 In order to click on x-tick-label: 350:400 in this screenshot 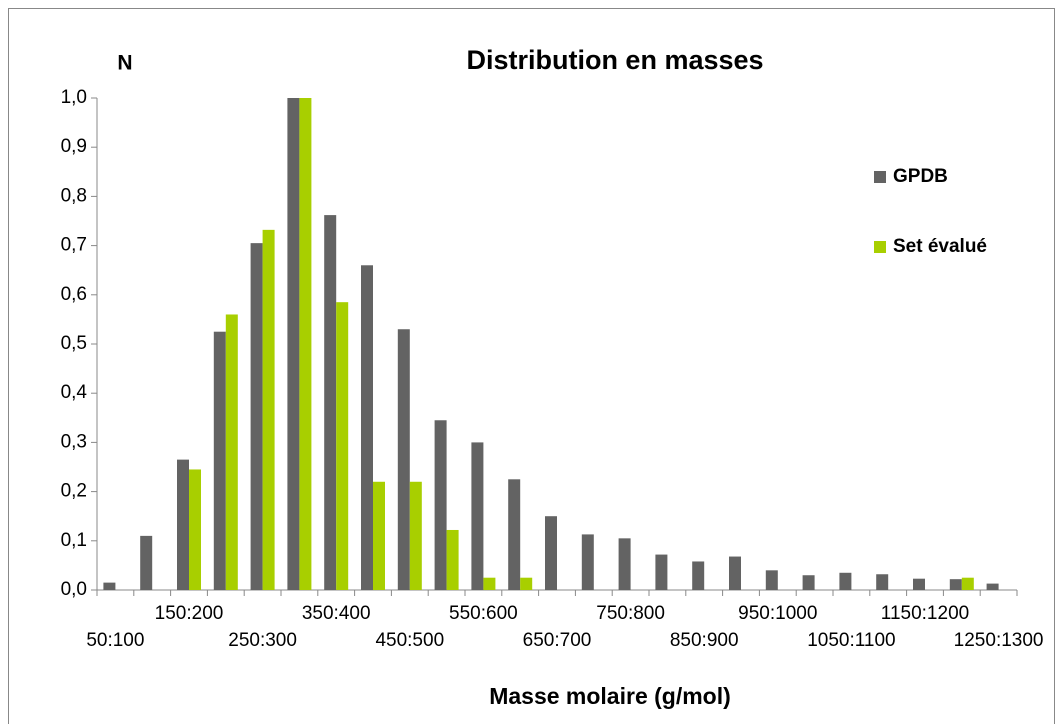, I will do `click(336, 613)`.